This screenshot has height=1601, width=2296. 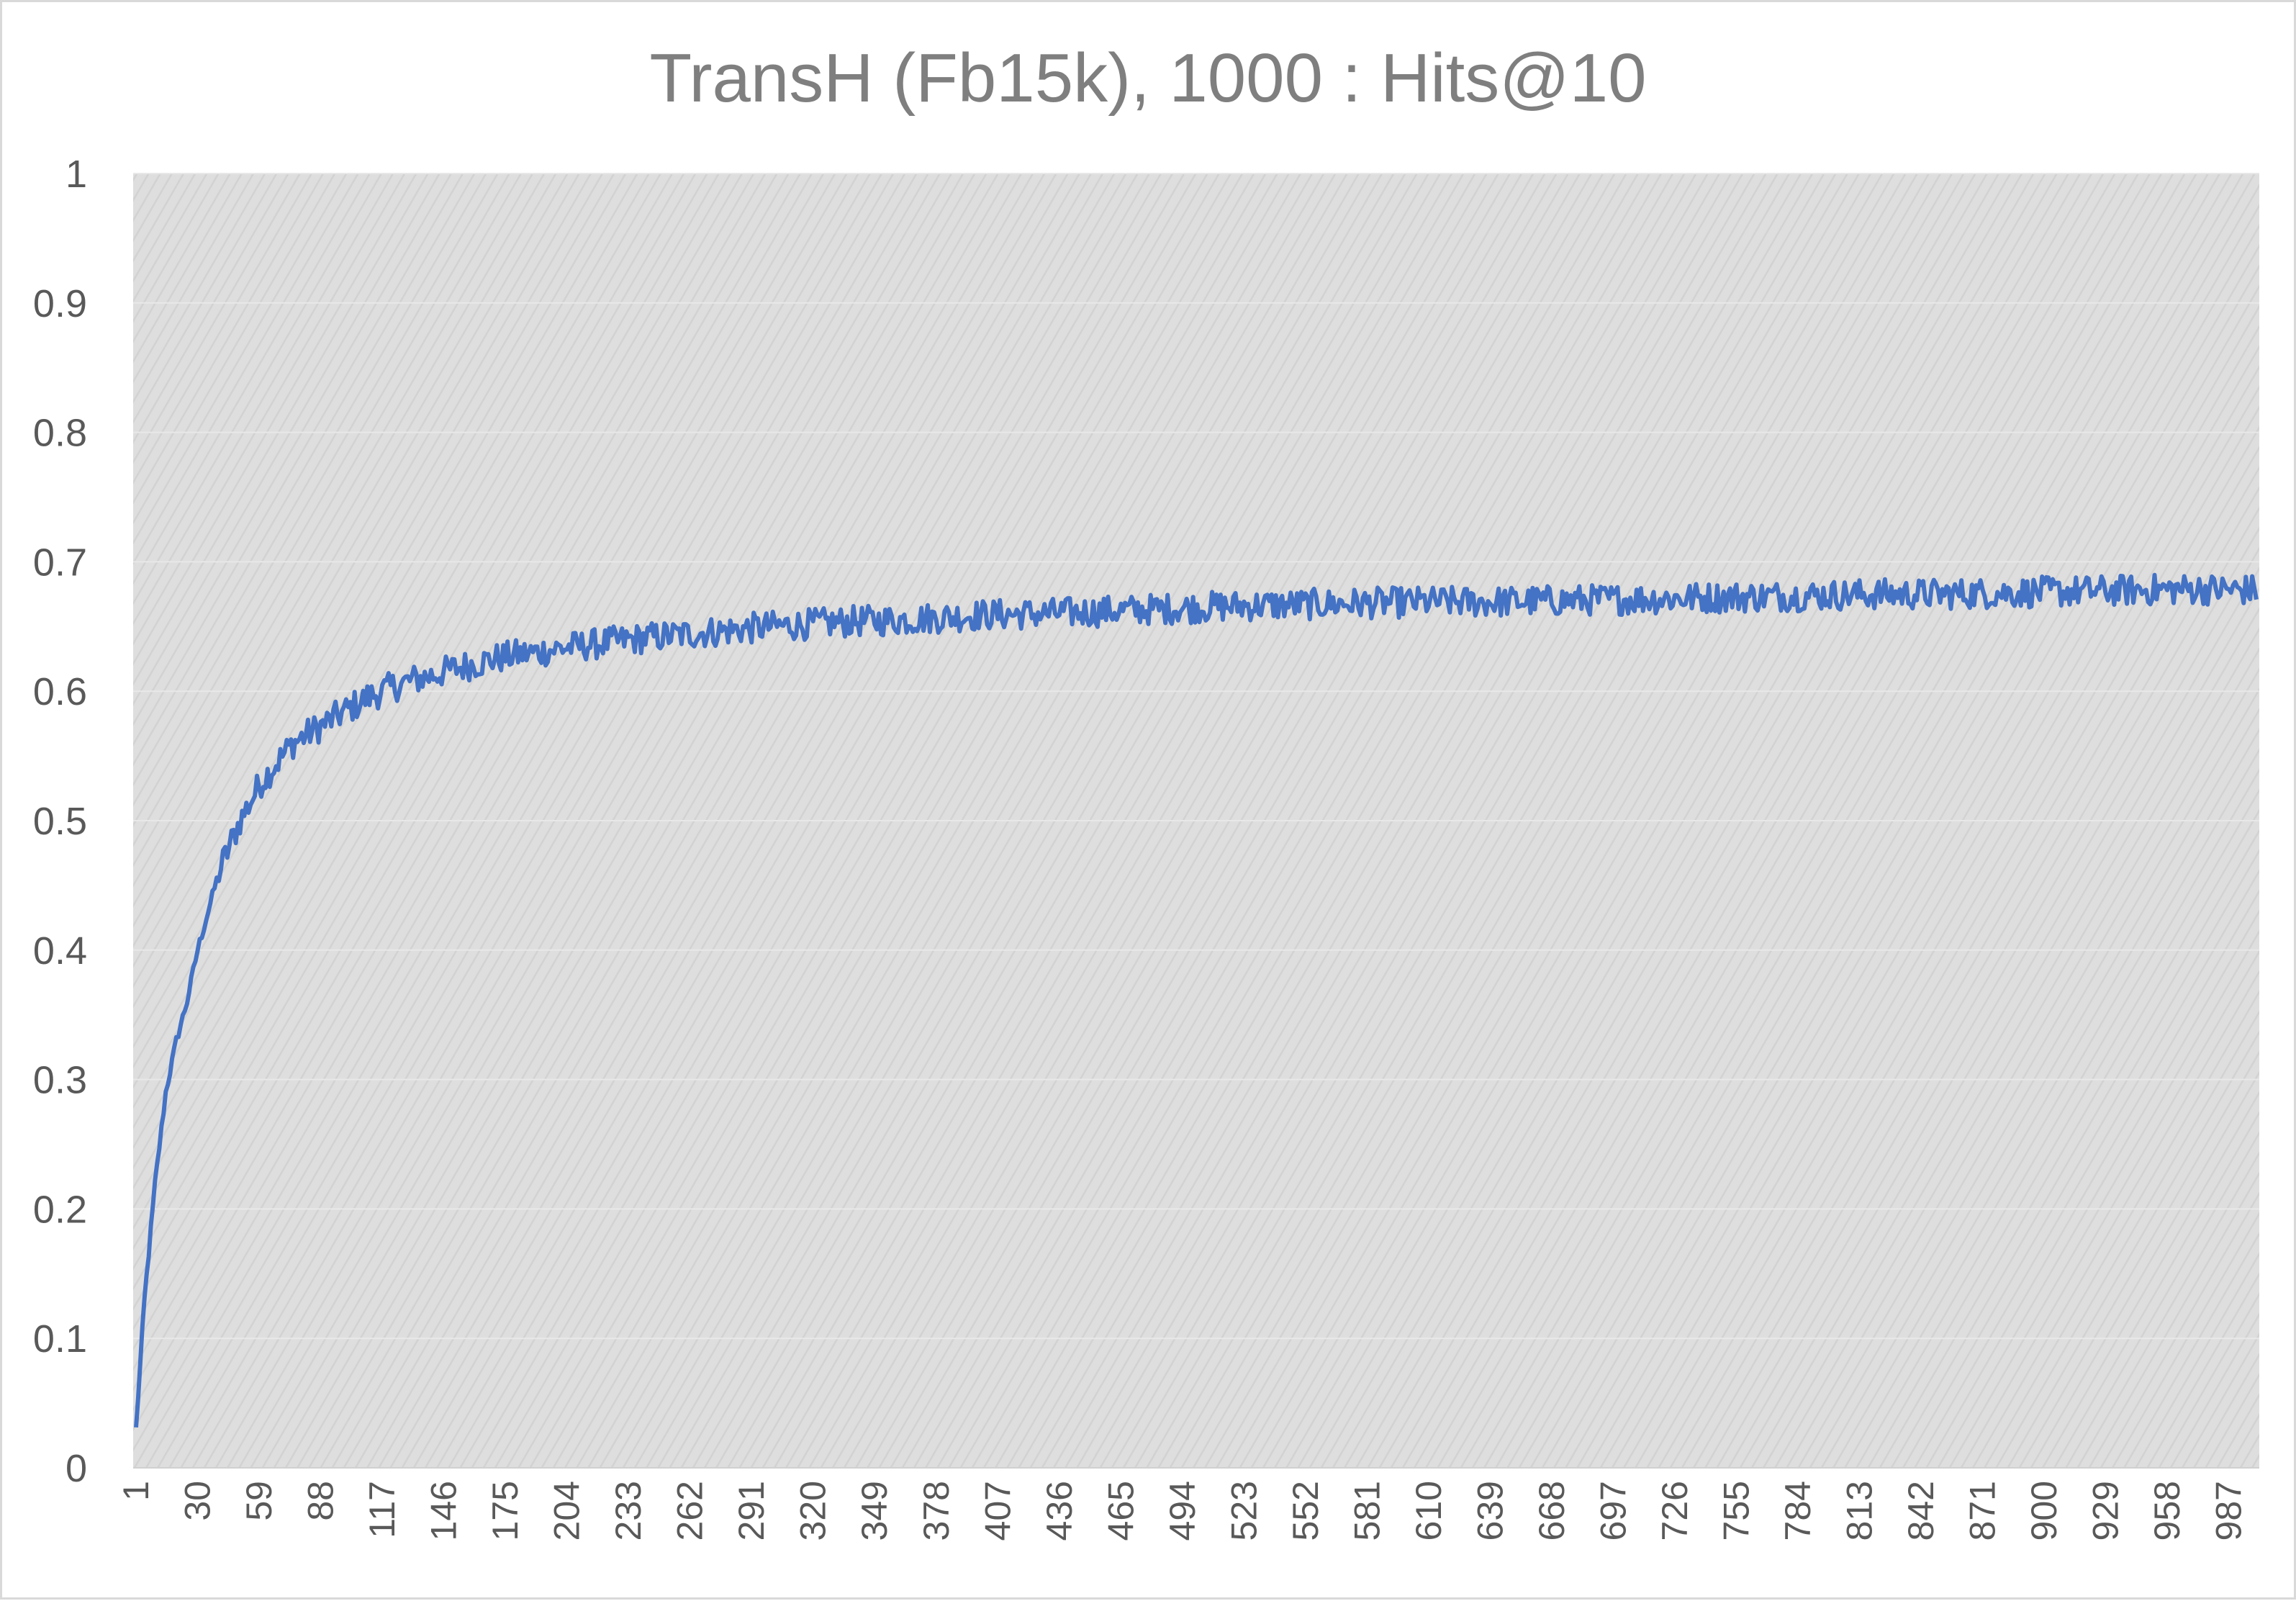 What do you see at coordinates (76, 174) in the screenshot?
I see `y-tick-label: 1` at bounding box center [76, 174].